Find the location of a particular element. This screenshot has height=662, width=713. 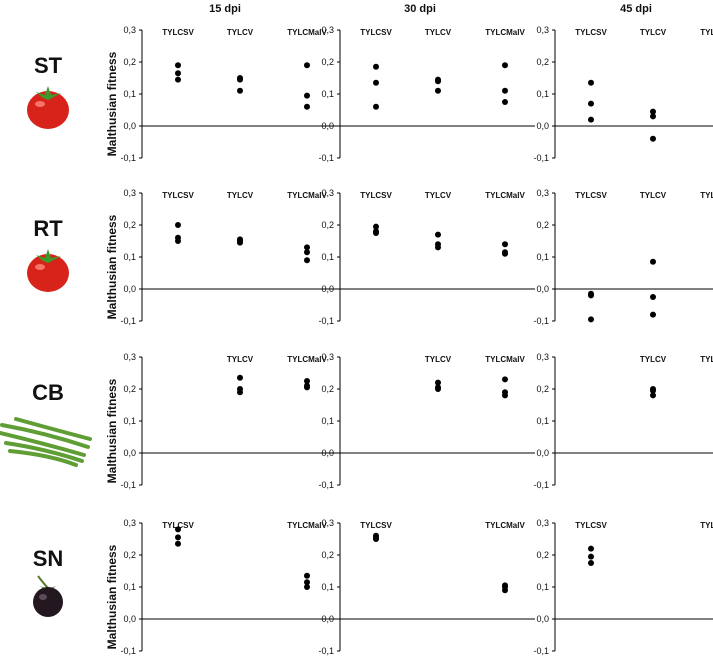

scatter-panel: -0,1 0,0 0,1 0,2 0,3 TYLCSV TYLCMalV is located at coordinates (426, 587).